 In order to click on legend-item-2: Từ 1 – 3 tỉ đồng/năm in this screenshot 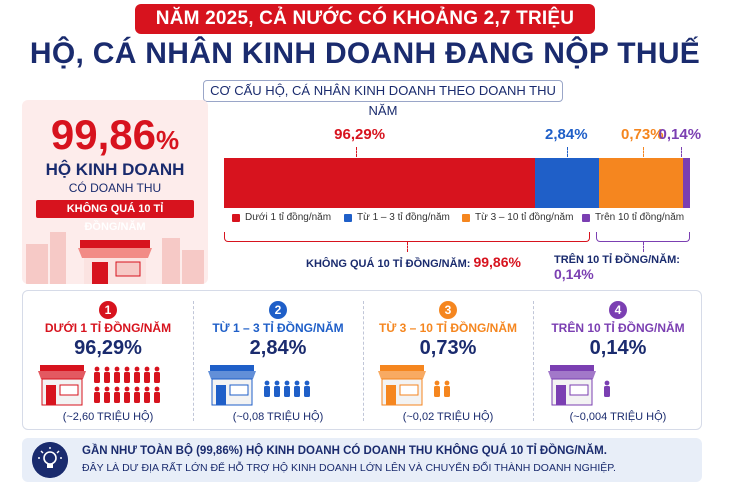, I will do `click(397, 217)`.